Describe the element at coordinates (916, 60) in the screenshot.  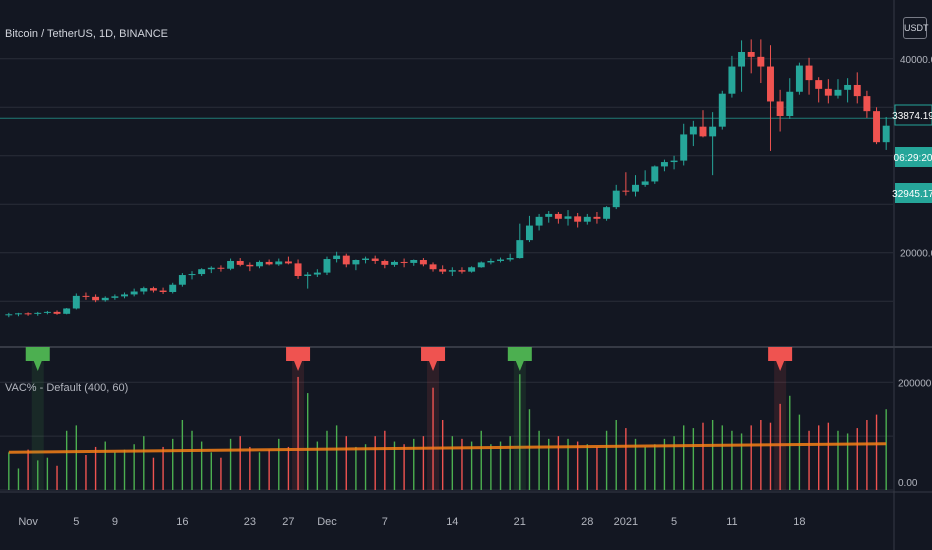
I see `price-tick-label: 40000.00` at that location.